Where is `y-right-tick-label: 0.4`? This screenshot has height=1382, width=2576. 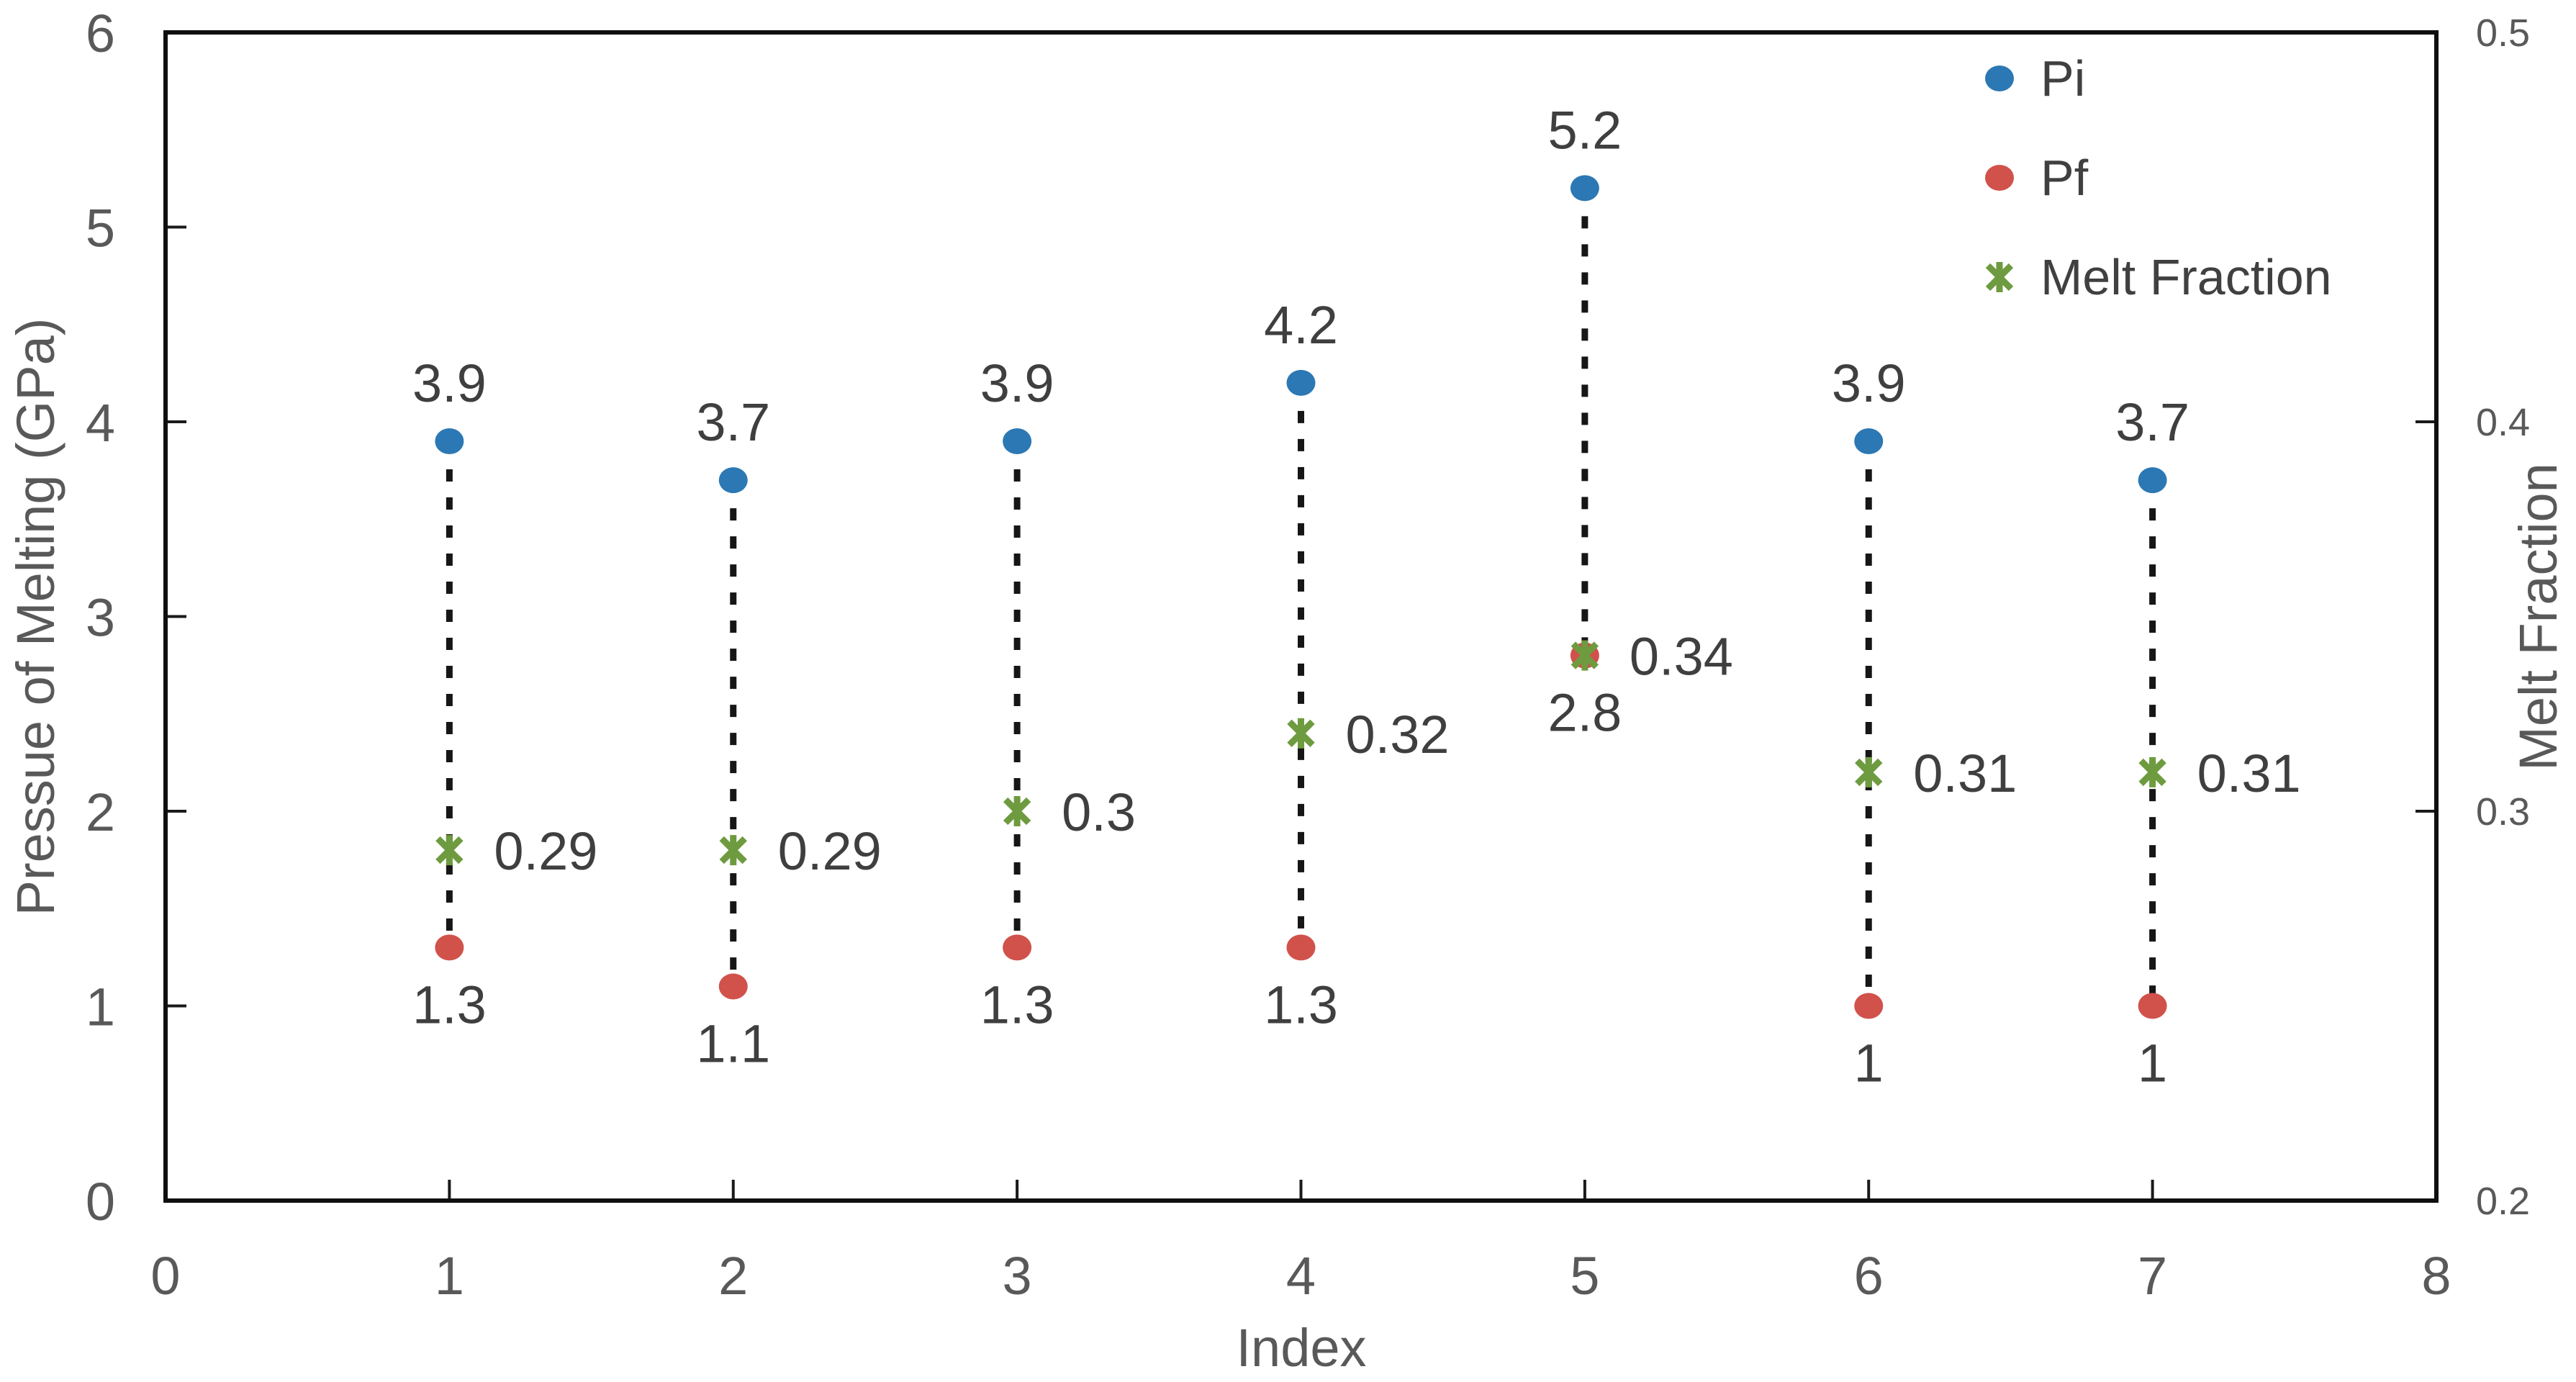 y-right-tick-label: 0.4 is located at coordinates (2503, 422).